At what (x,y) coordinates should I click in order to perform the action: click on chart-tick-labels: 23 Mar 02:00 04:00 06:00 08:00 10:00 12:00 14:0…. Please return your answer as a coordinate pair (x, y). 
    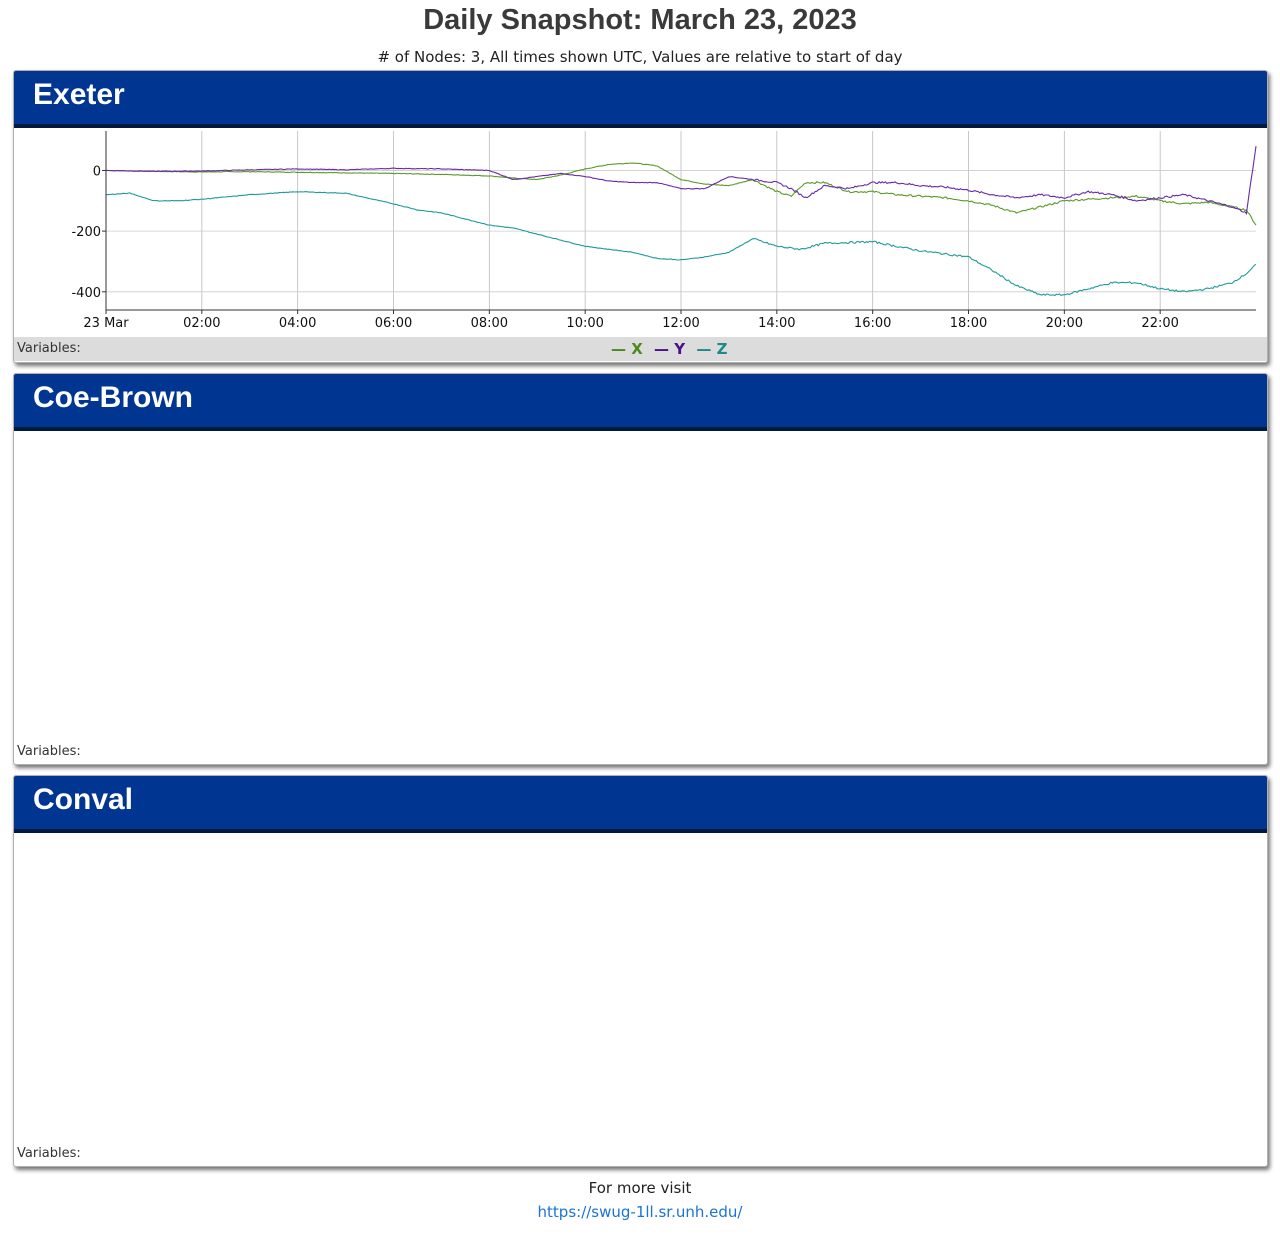
    Looking at the image, I should click on (624, 247).